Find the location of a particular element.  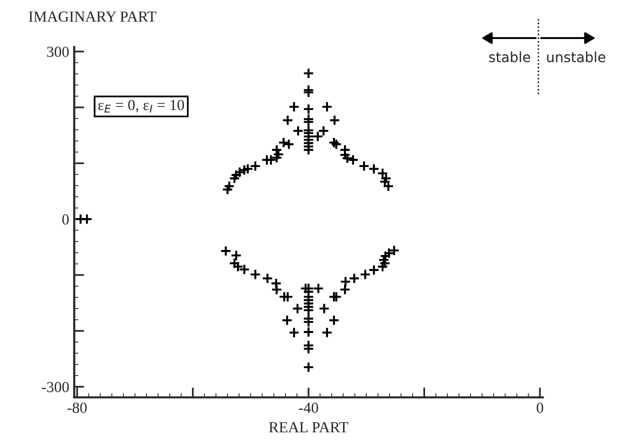

y-axis-title: IMAGINARY PART is located at coordinates (92, 16).